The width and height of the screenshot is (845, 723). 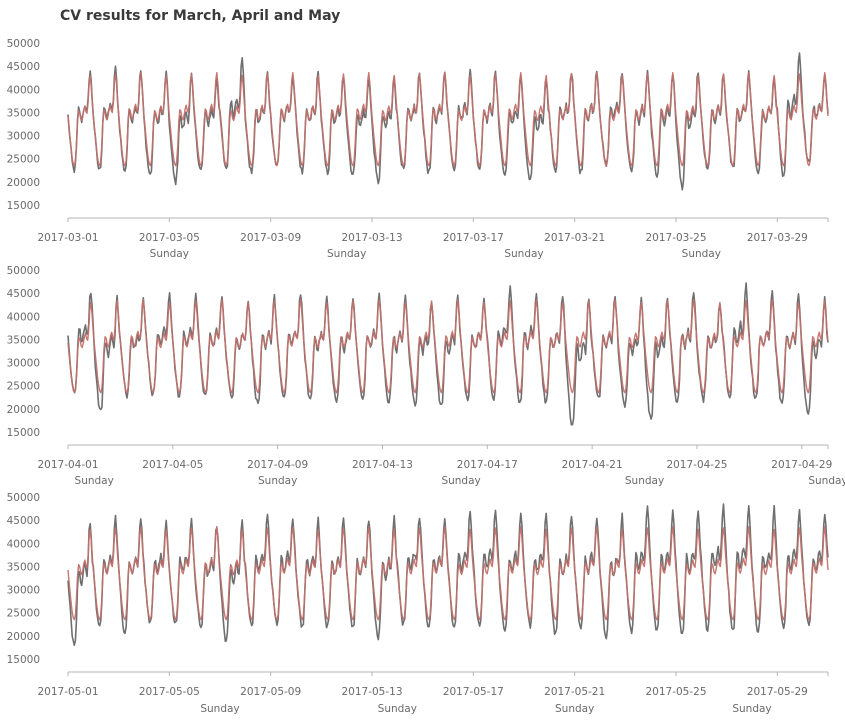 What do you see at coordinates (371, 692) in the screenshot?
I see `x-tick-label: 2017-05-13` at bounding box center [371, 692].